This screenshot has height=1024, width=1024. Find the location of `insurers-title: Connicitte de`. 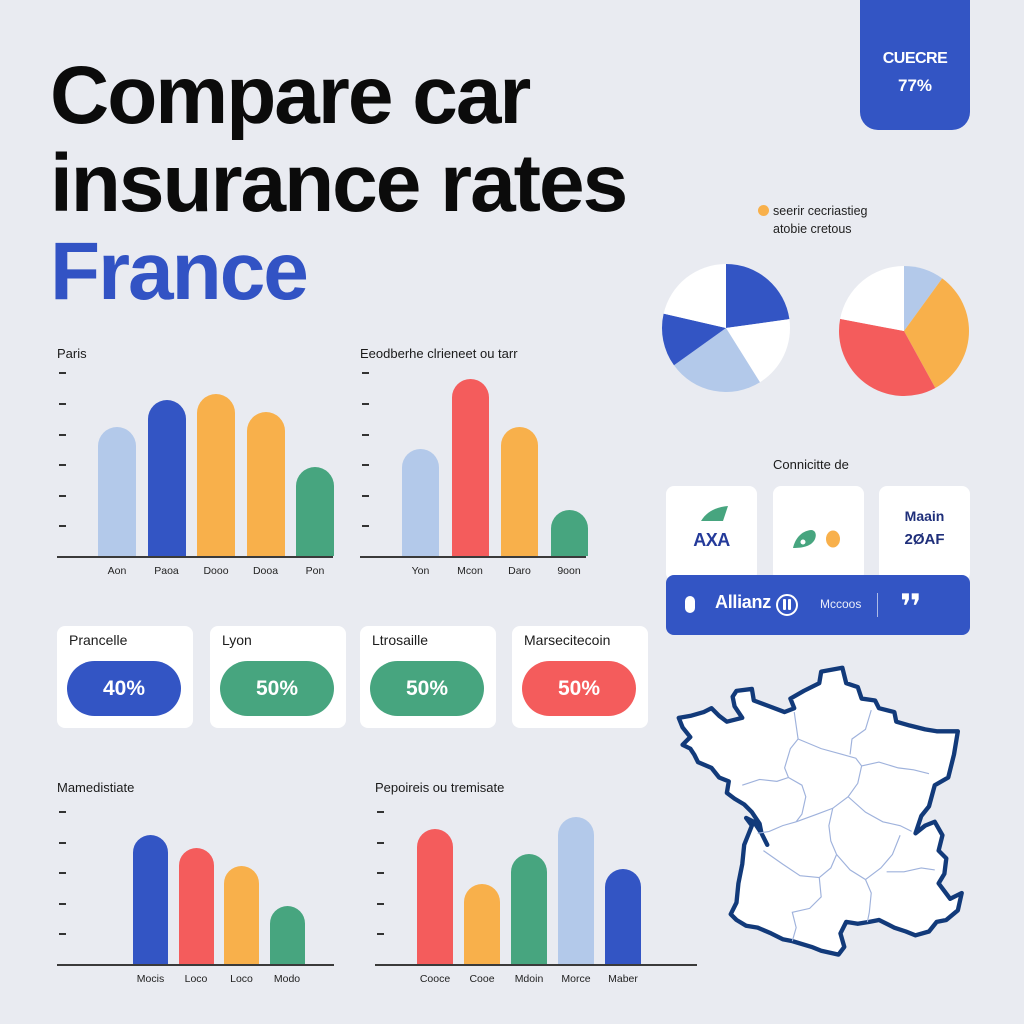

insurers-title: Connicitte de is located at coordinates (811, 464).